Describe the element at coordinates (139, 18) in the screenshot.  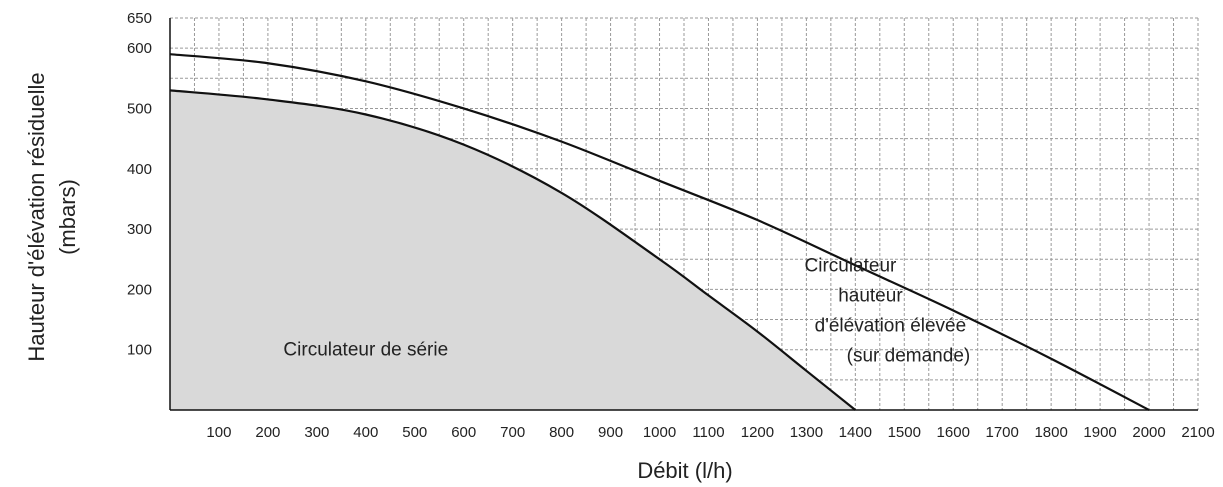
I see `y-tick-label: 650` at that location.